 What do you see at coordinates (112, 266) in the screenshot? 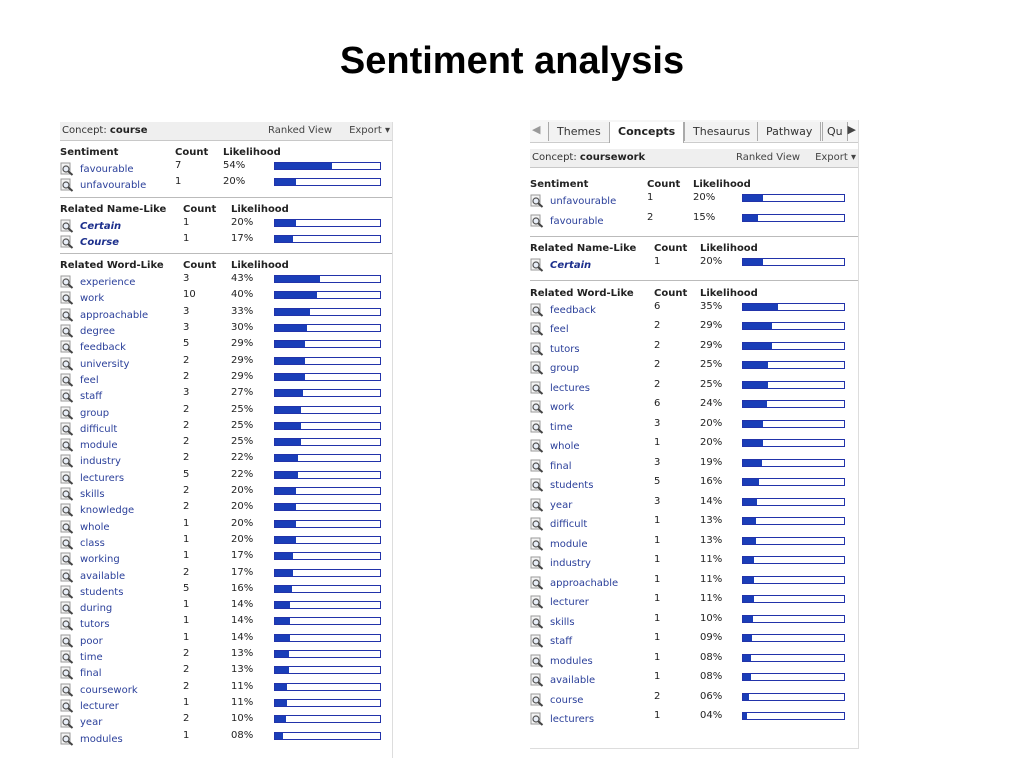
I see `column-header-name: Related Word-Like` at bounding box center [112, 266].